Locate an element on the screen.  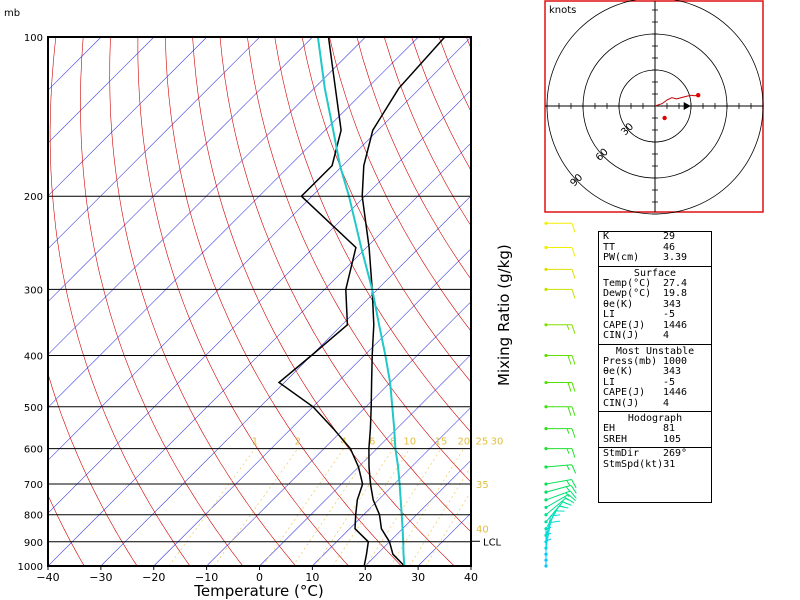
mixing-ratio-label: 25 is located at coordinates (482, 442).